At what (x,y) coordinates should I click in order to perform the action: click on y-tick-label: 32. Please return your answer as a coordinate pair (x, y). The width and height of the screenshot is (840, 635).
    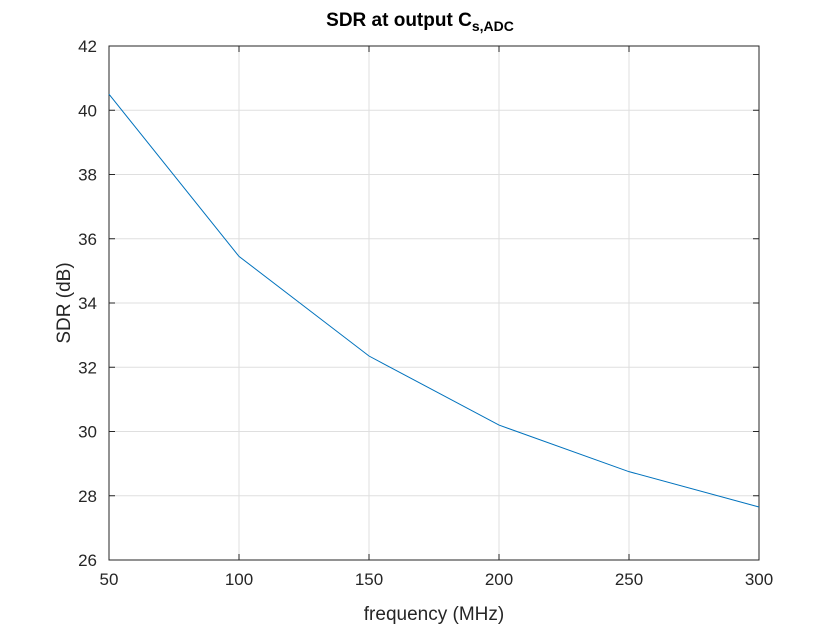
    Looking at the image, I should click on (87, 367).